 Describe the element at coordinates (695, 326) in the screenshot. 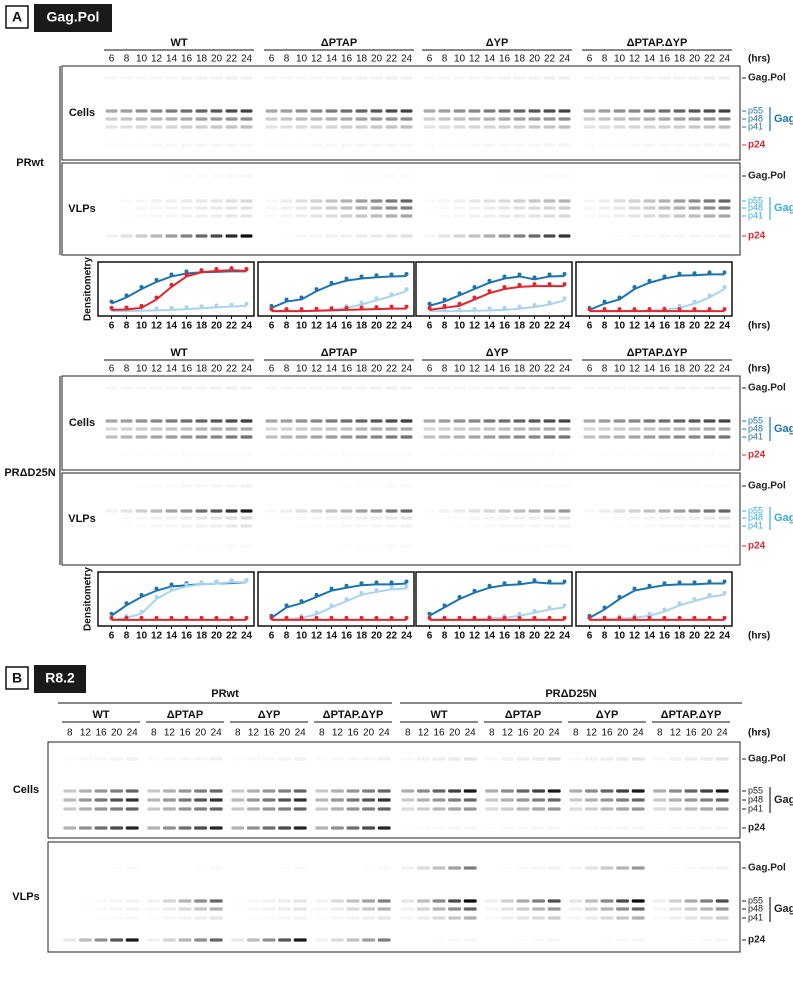

I see `x-tick-label: 20` at that location.